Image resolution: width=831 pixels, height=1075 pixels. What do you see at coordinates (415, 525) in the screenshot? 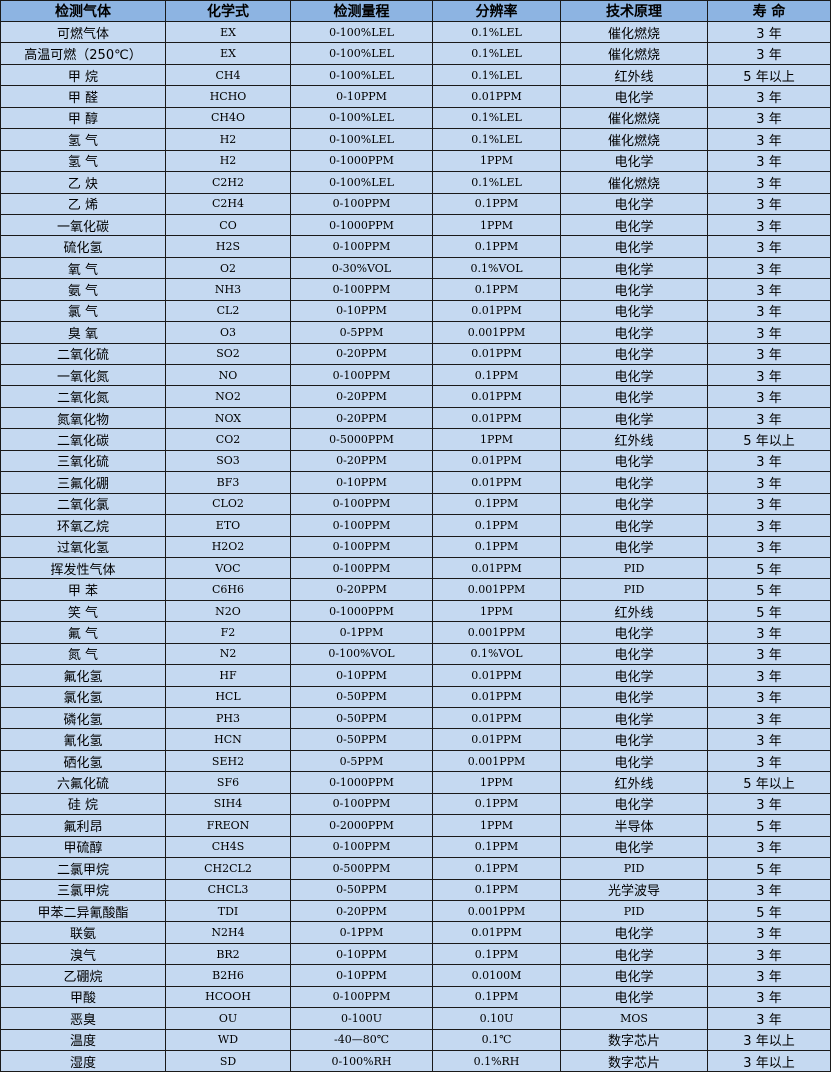
I see `table-row: 环氧乙烷 ETO 0-100PPM 0.1PPM 电化学 3 年` at bounding box center [415, 525].